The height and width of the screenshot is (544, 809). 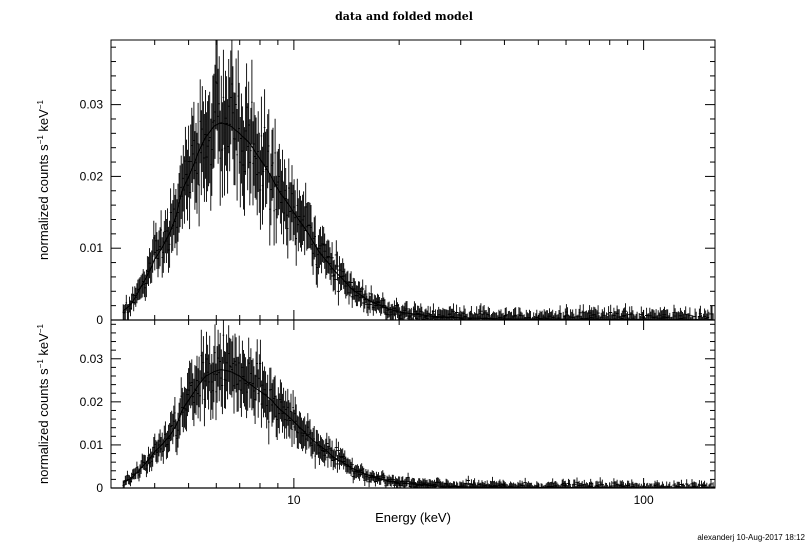 What do you see at coordinates (40, 364) in the screenshot?
I see `bottom-y-axis-label-exp1: −1` at bounding box center [40, 364].